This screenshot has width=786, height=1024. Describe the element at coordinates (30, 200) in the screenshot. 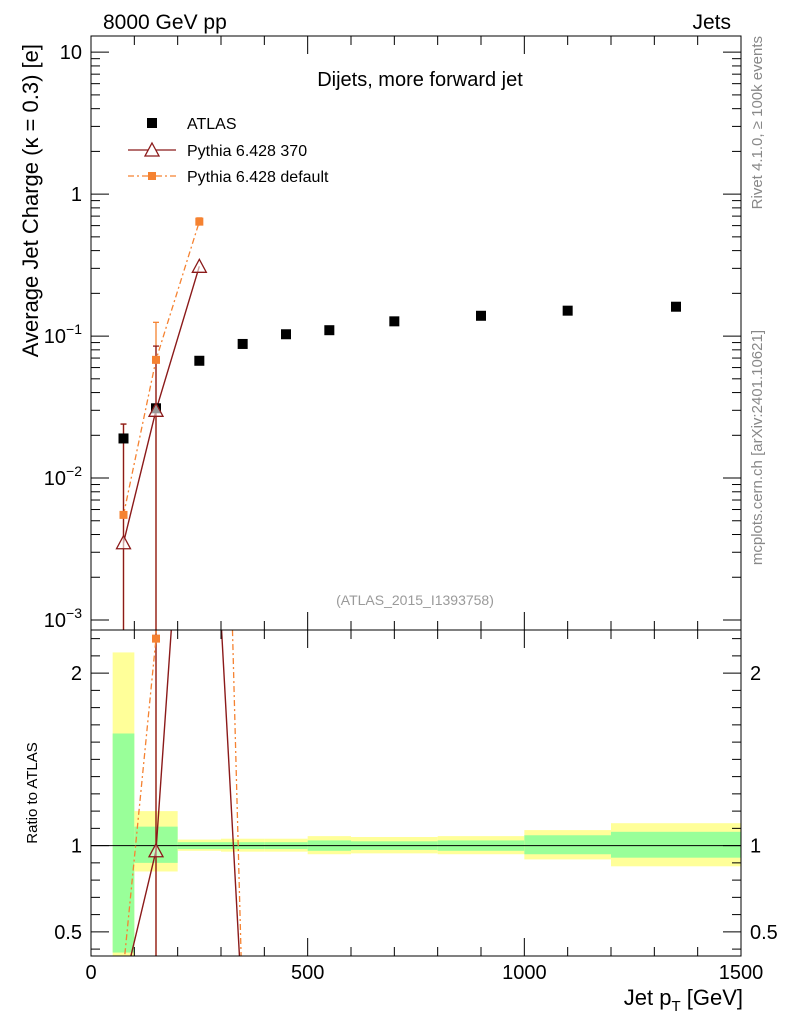

I see `main-y-axis-label: Average Jet Charge (κ = 0.3) [e]` at that location.